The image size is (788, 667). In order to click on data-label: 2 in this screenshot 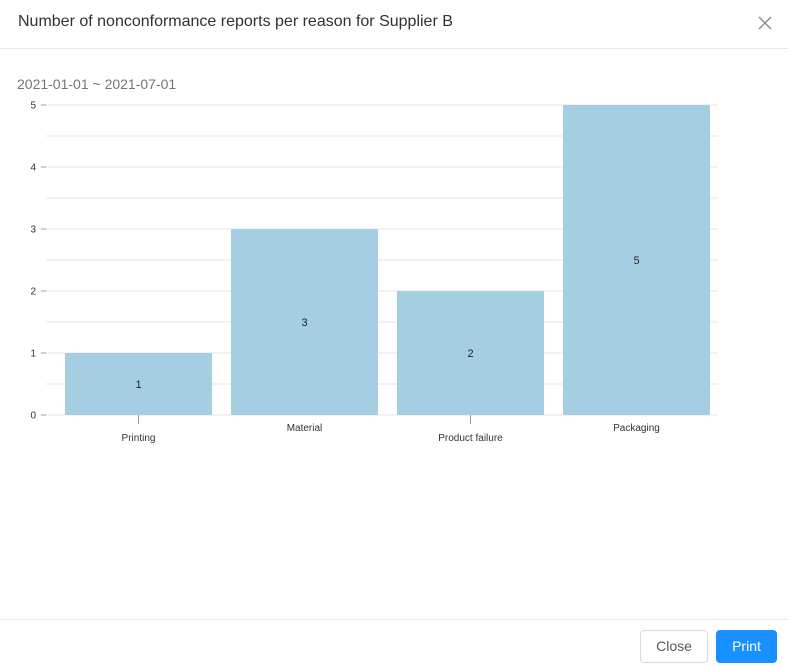, I will do `click(470, 354)`.